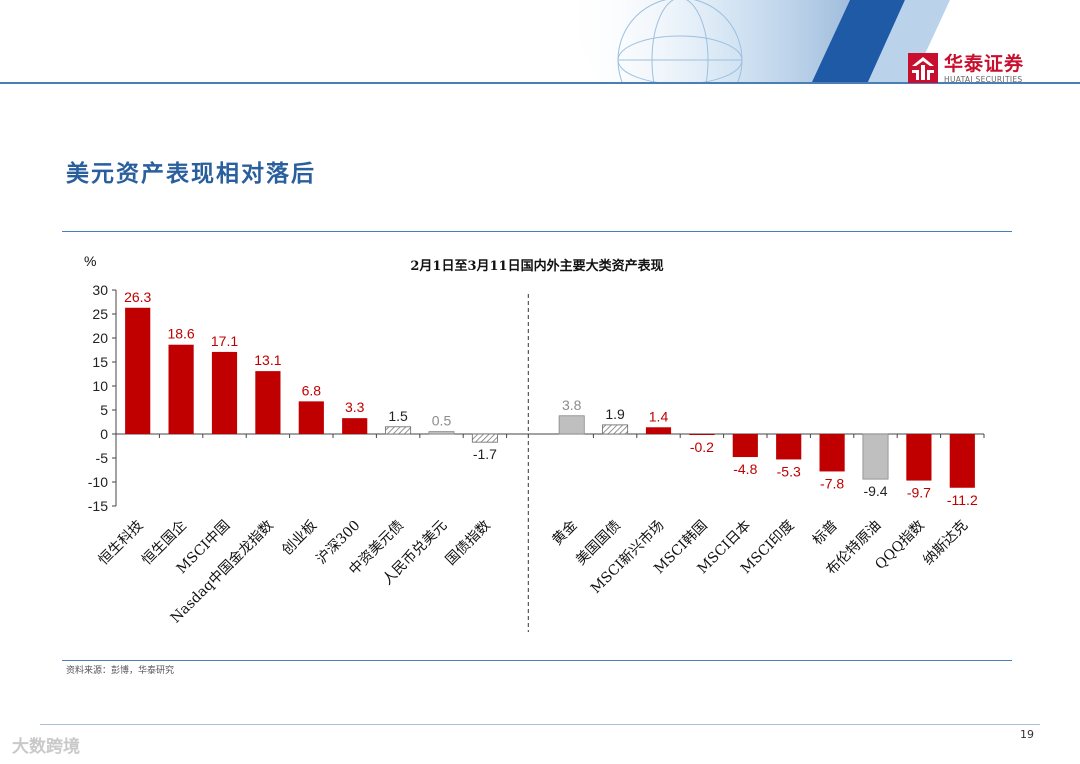 This screenshot has height=764, width=1080. What do you see at coordinates (702, 447) in the screenshot?
I see `data-label: -0.2` at bounding box center [702, 447].